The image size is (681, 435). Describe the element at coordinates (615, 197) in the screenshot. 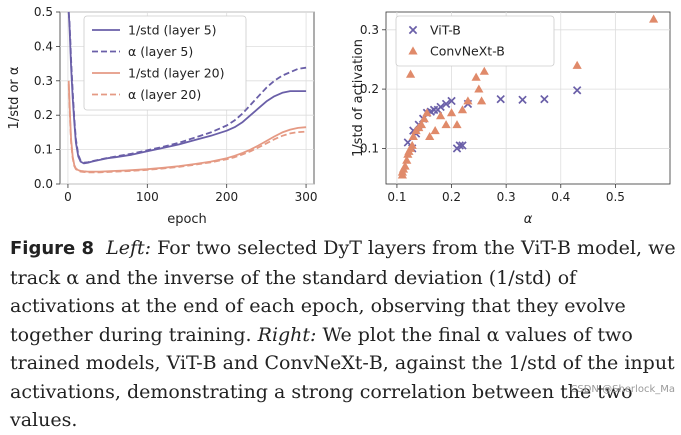

I see `x-tick-label: 0.5` at that location.